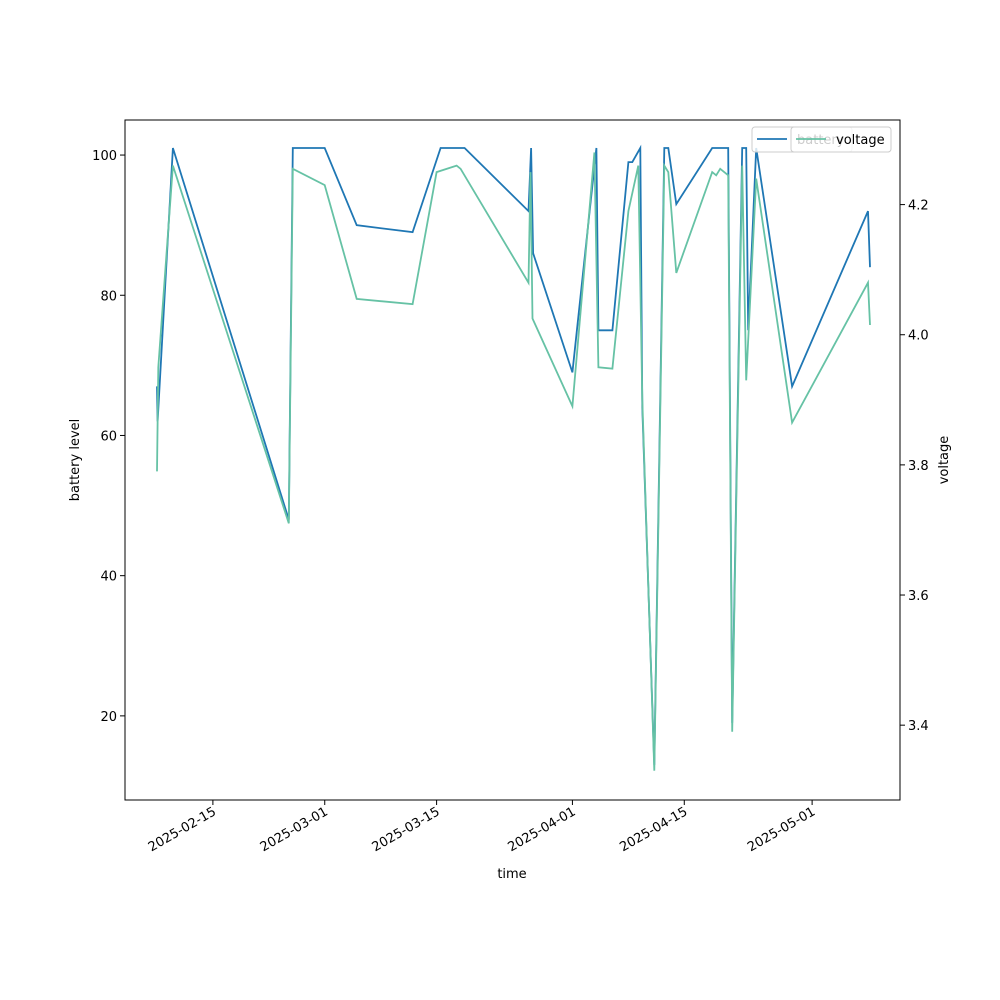 The width and height of the screenshot is (1000, 1000). I want to click on x-tick-label: 2025-04-15, so click(653, 829).